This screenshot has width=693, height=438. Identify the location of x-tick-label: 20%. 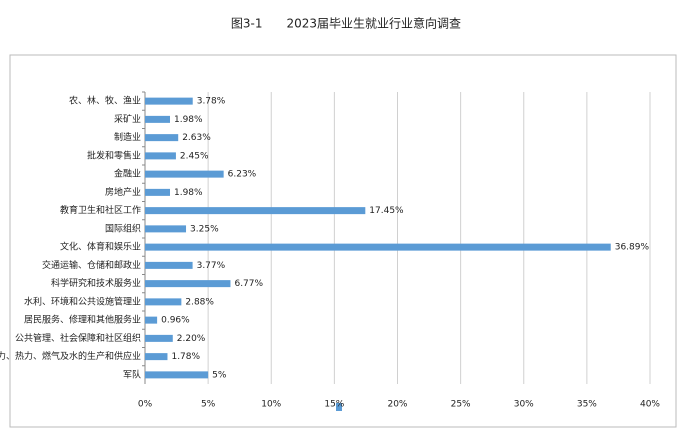
(397, 405).